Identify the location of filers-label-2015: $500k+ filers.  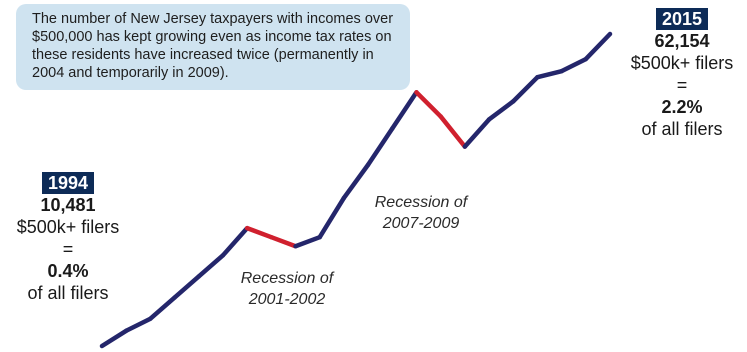
(682, 63).